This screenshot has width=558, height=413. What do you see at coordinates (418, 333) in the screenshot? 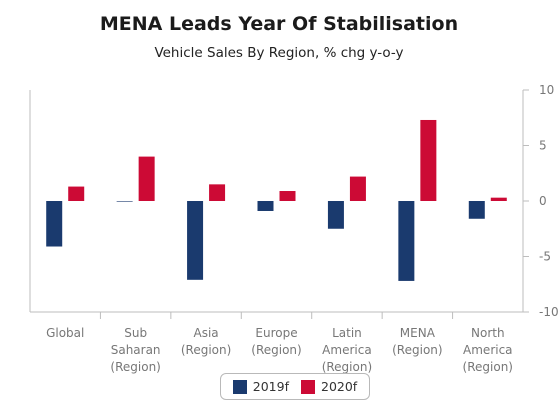
I see `x-tick-label-line: MENA` at bounding box center [418, 333].